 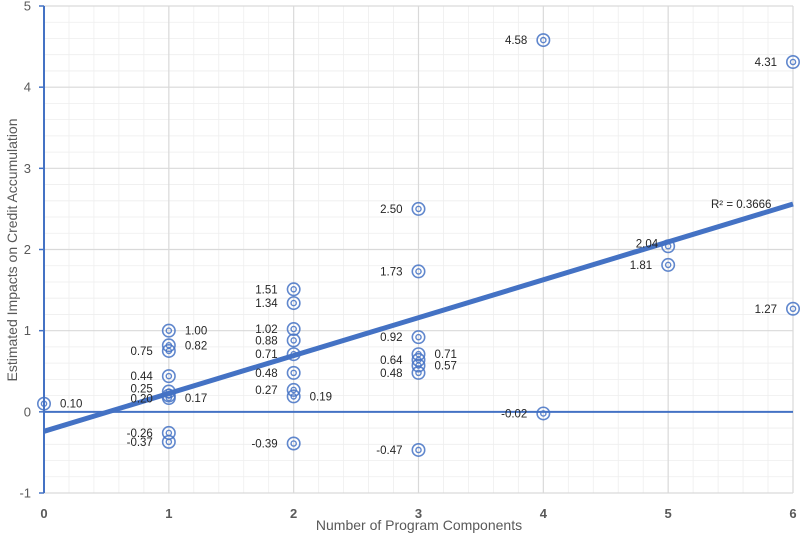 I want to click on data-label: 0.17, so click(x=196, y=399).